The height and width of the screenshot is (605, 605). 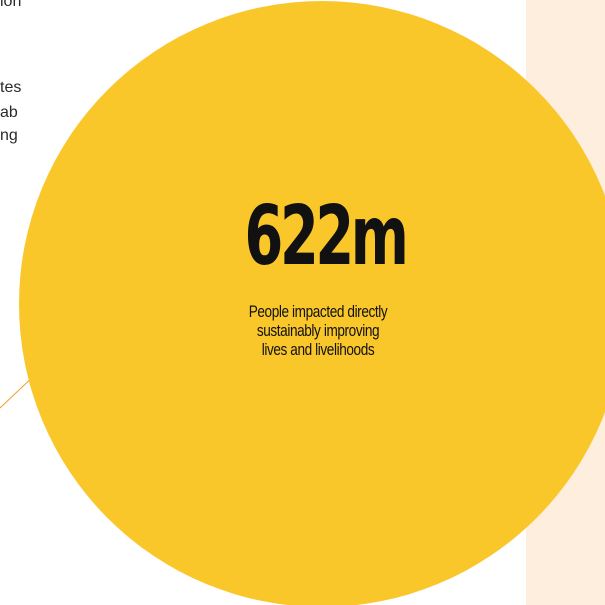 I want to click on cropped-text-fragment: ab, so click(x=9, y=112).